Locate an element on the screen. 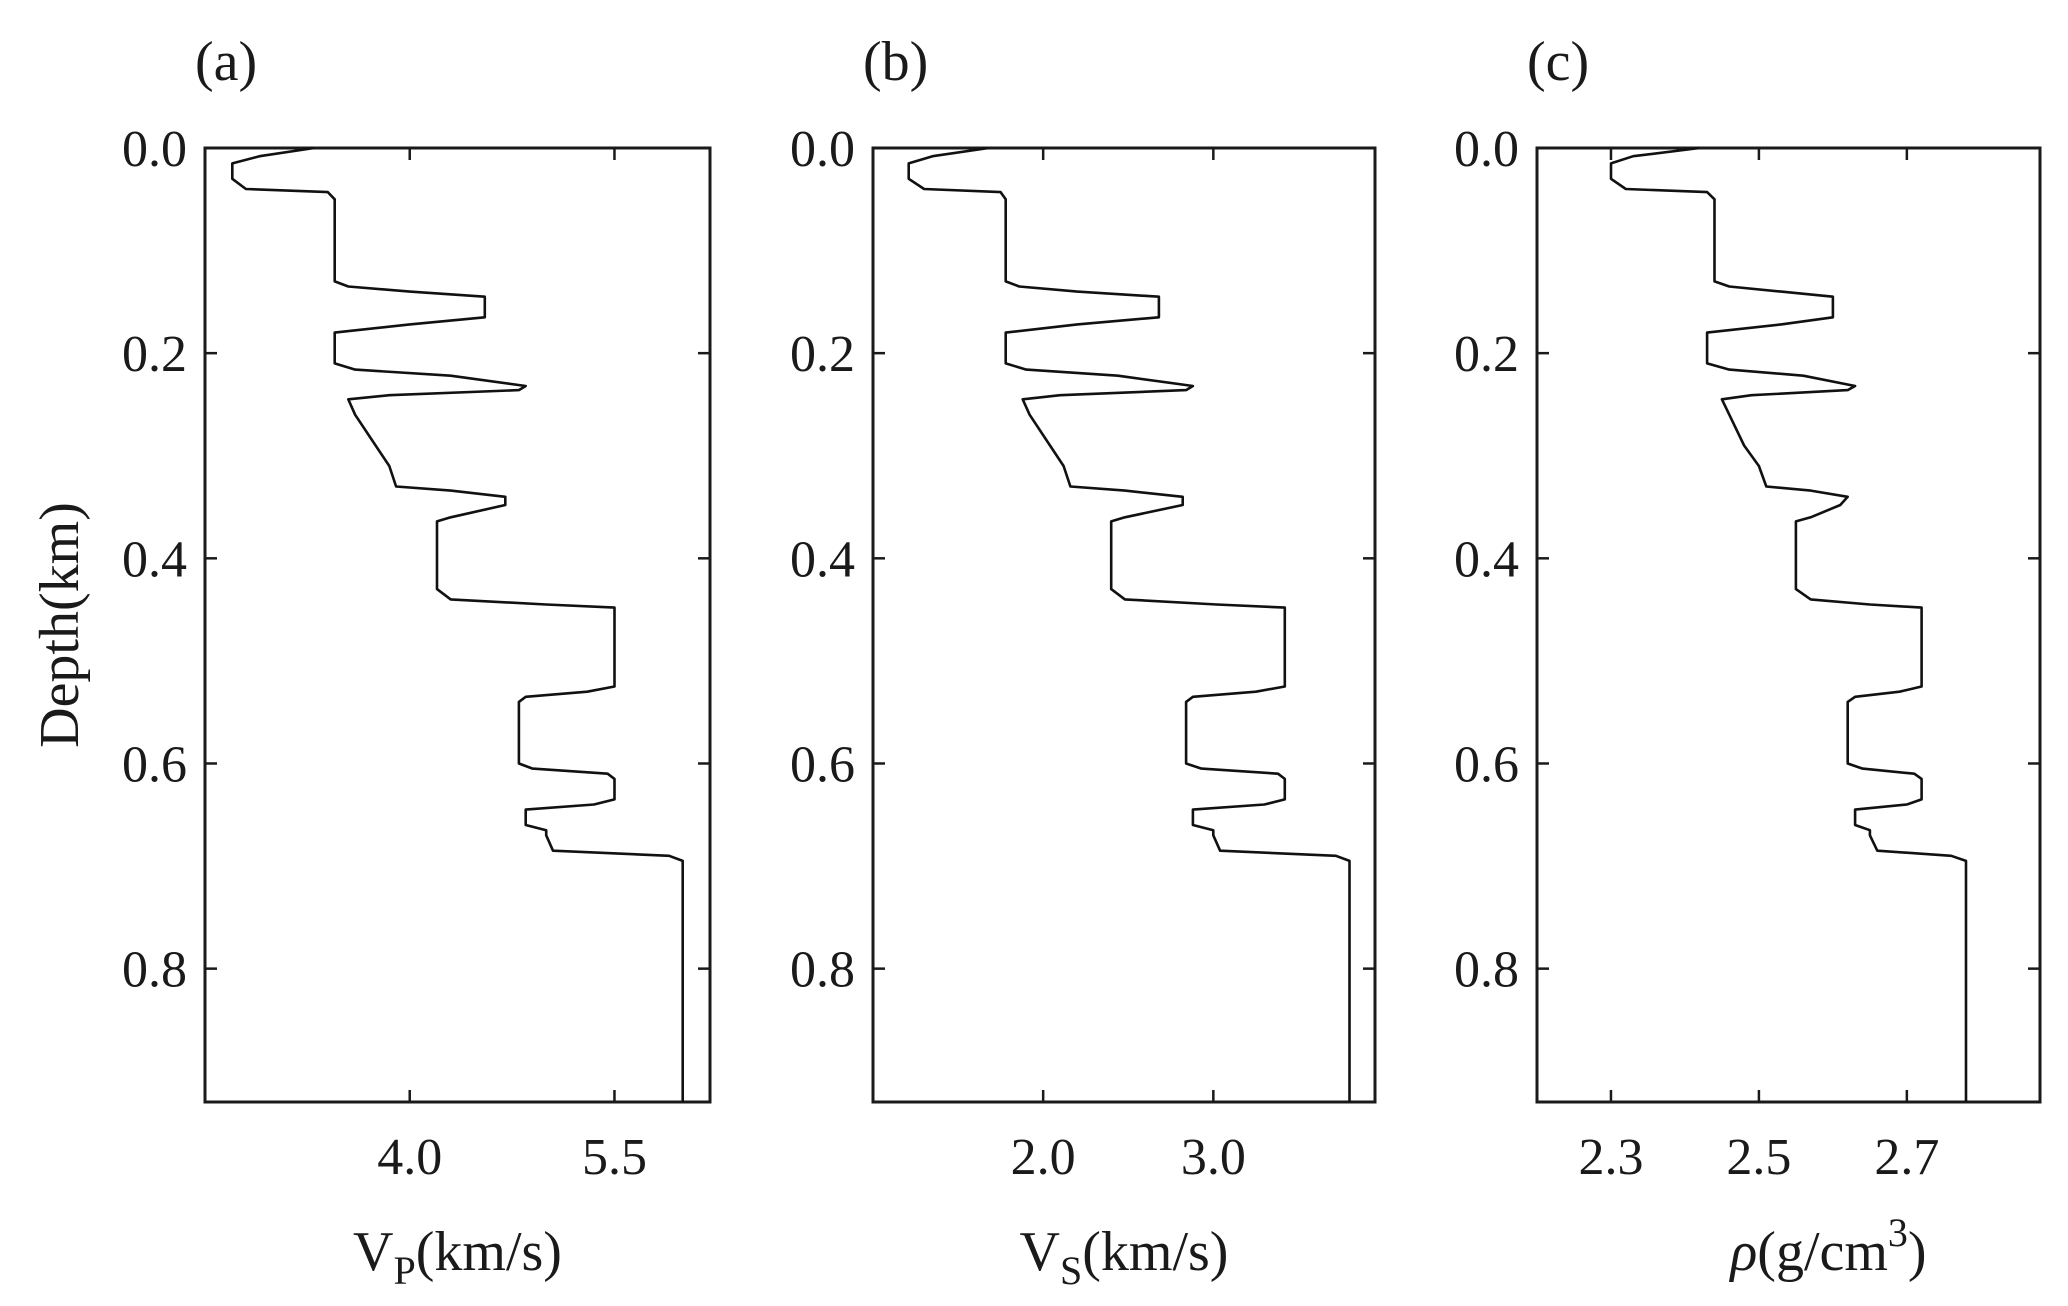  x-axis-label: ρ(g/cm3) is located at coordinates (1827, 1246).